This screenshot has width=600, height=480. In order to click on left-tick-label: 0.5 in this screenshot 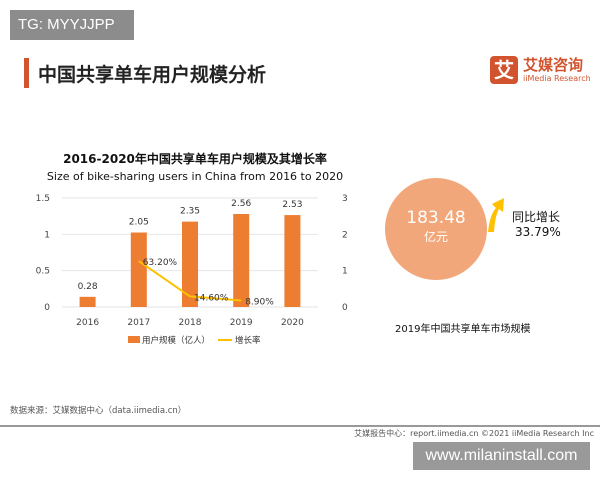, I will do `click(43, 272)`.